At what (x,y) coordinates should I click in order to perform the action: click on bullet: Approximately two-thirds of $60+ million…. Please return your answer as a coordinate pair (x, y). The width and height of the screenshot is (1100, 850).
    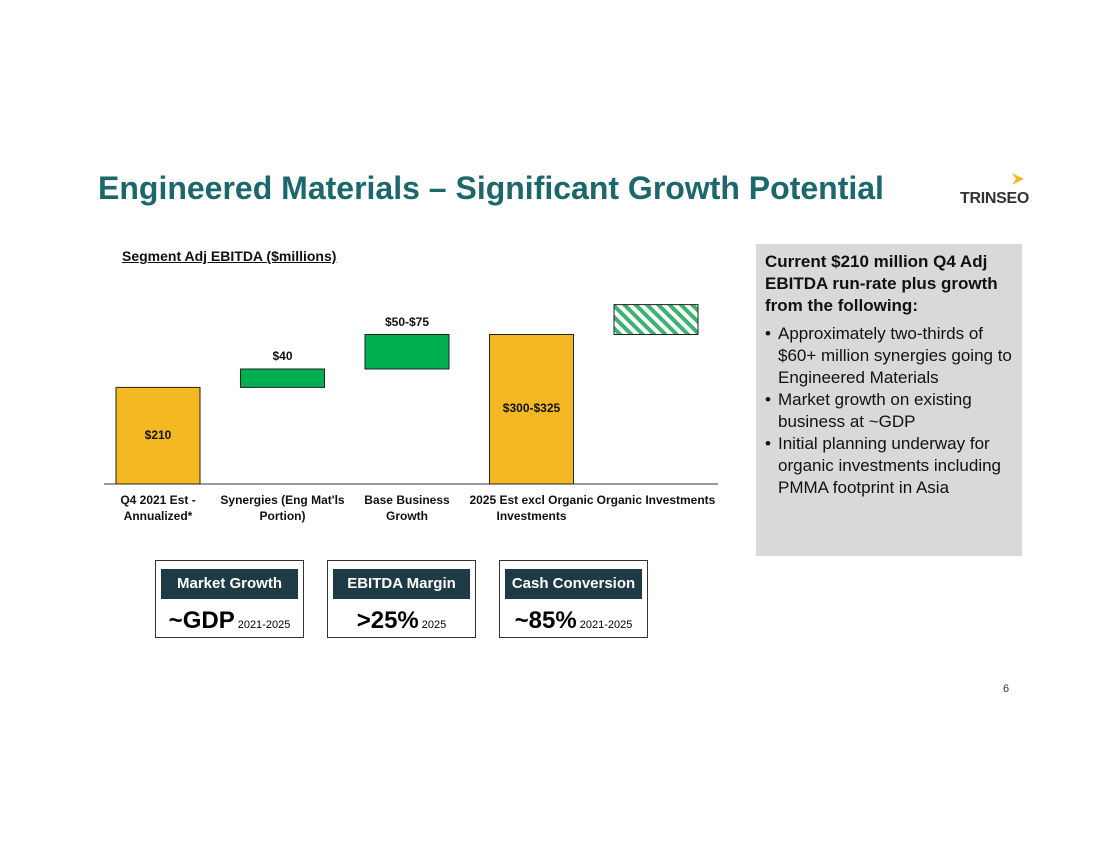
    Looking at the image, I should click on (890, 356).